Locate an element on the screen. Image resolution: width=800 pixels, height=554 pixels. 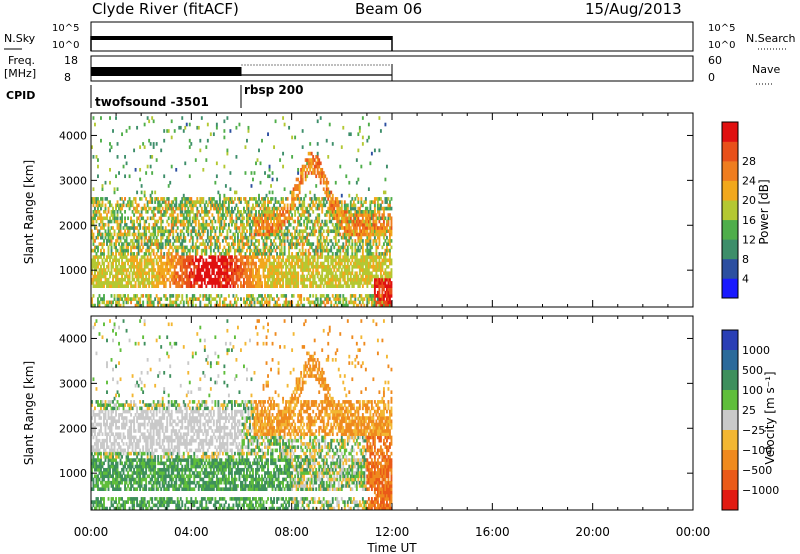
colorbar-segment is located at coordinates (730, 288).